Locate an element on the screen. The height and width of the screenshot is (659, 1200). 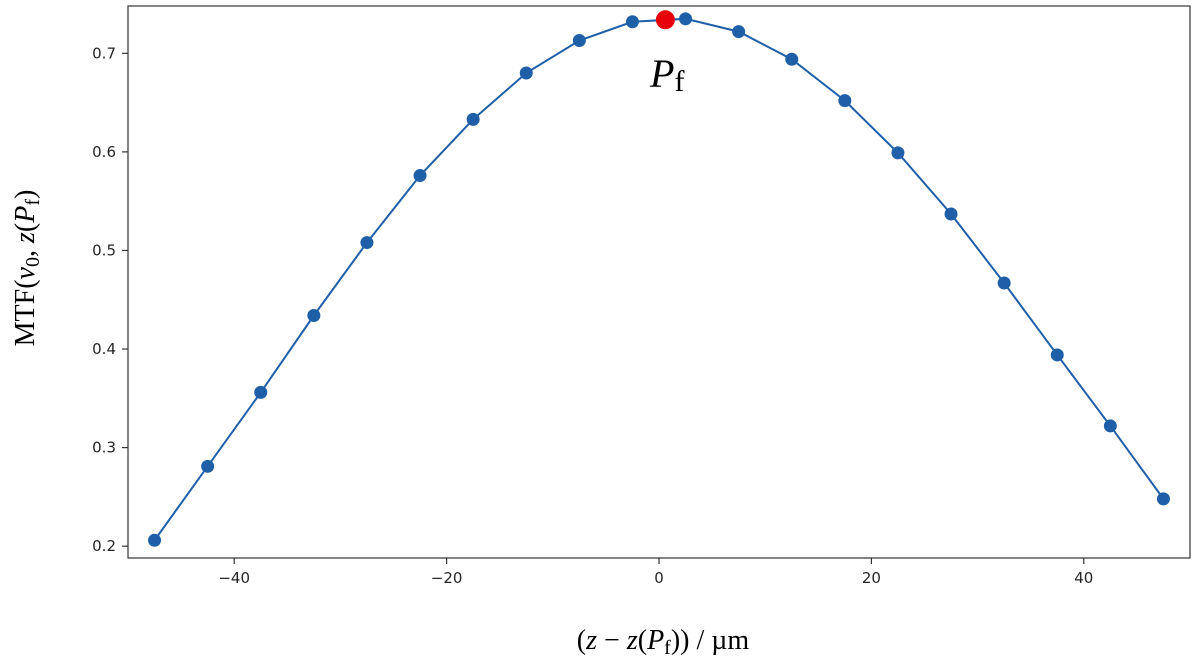
x-axis-title: (z − z(Pf)) / µm is located at coordinates (663, 642).